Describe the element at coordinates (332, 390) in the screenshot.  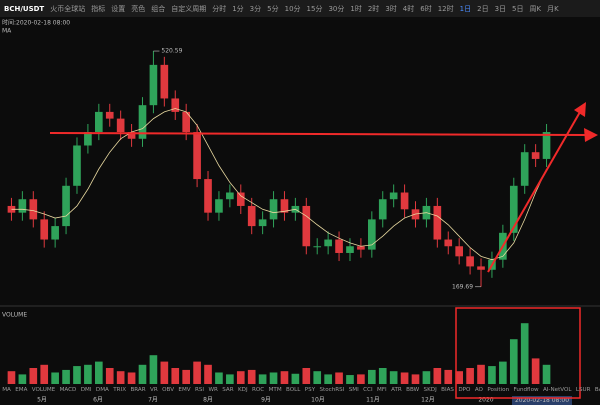
I see `indicator-tab: StochRSI` at that location.